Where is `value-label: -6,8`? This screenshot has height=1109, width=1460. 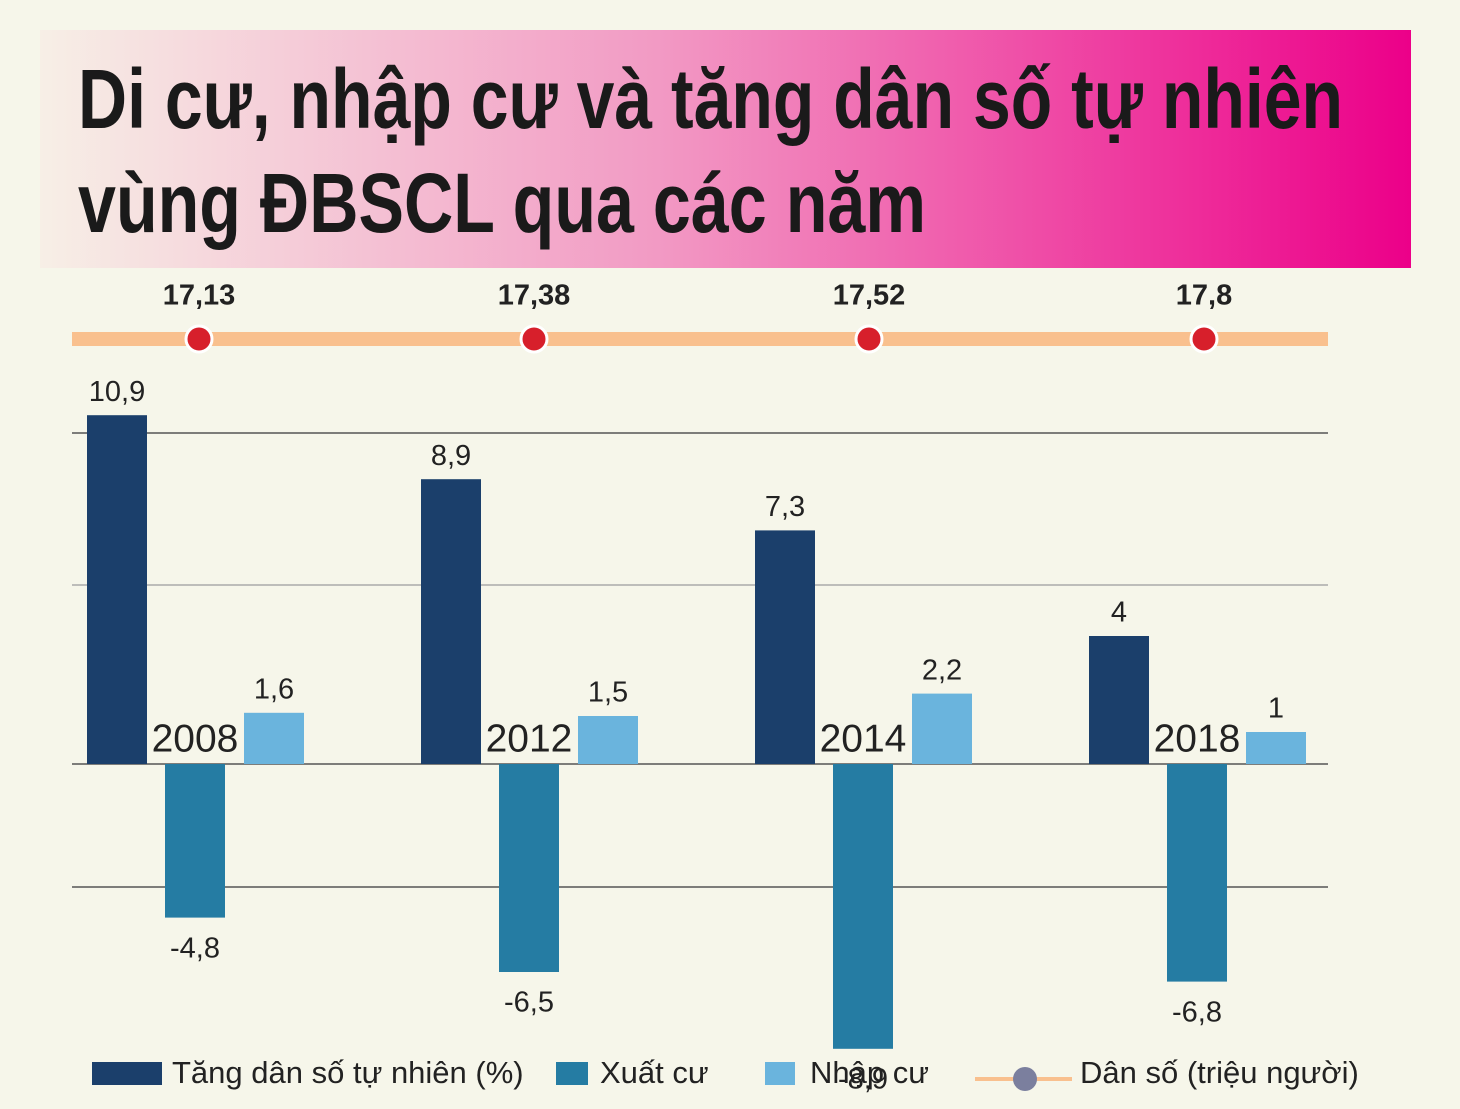 value-label: -6,8 is located at coordinates (1197, 1012).